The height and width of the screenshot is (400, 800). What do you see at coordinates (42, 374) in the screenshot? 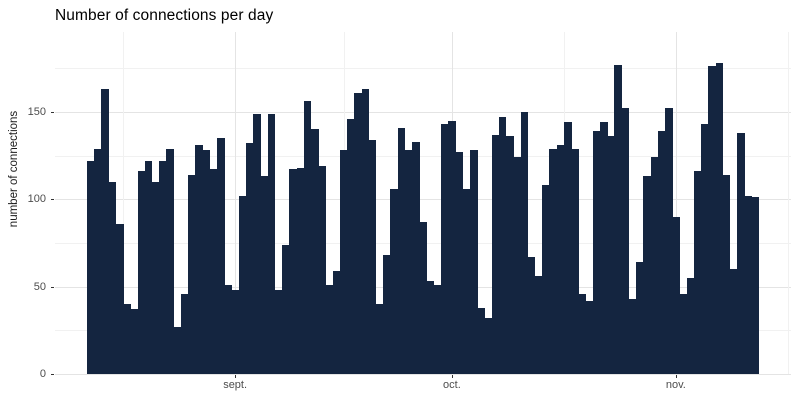
I see `y-tick-label: 0` at bounding box center [42, 374].